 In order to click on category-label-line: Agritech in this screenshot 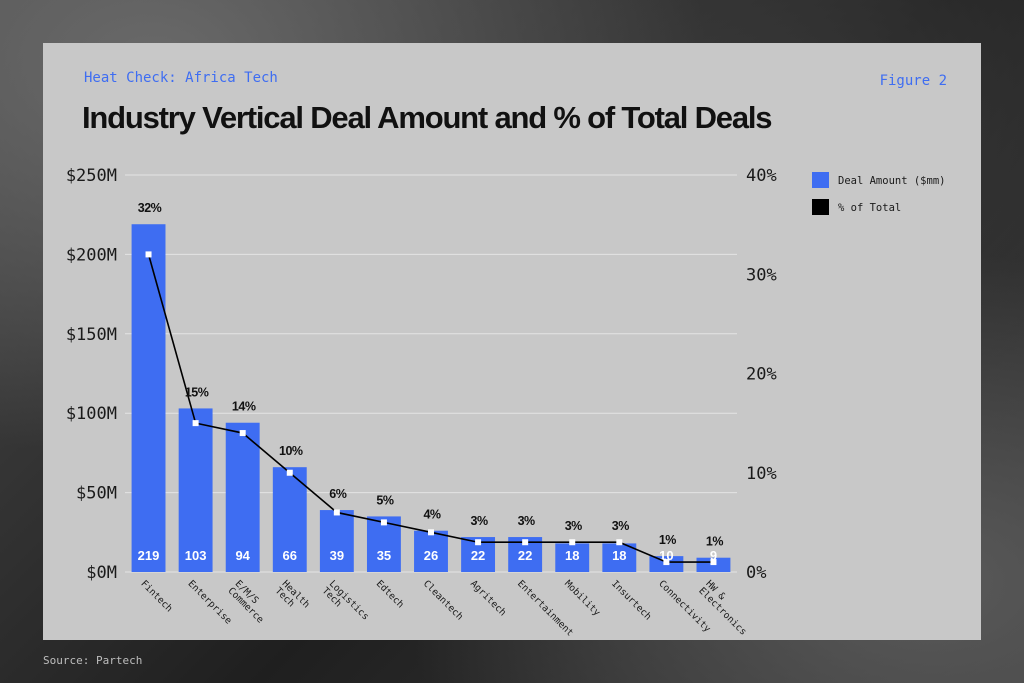, I will do `click(488, 598)`.